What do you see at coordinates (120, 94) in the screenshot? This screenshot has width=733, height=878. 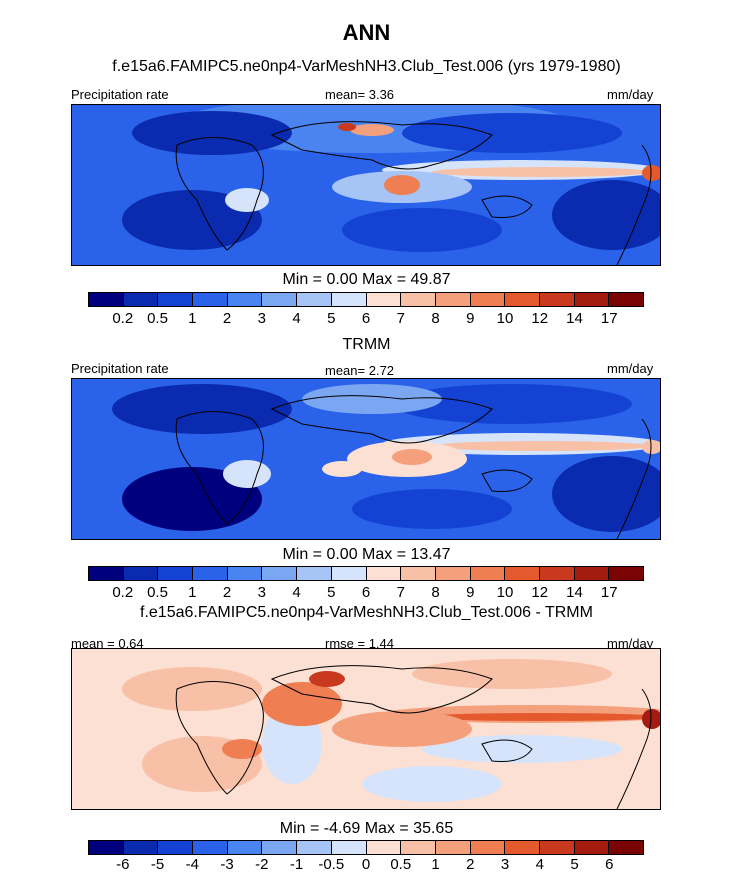 I see `panel-1-variable-label: Precipitation rate` at bounding box center [120, 94].